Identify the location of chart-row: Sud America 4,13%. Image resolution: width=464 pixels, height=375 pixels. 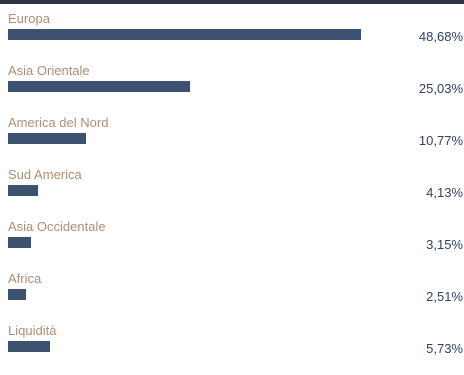
(232, 193).